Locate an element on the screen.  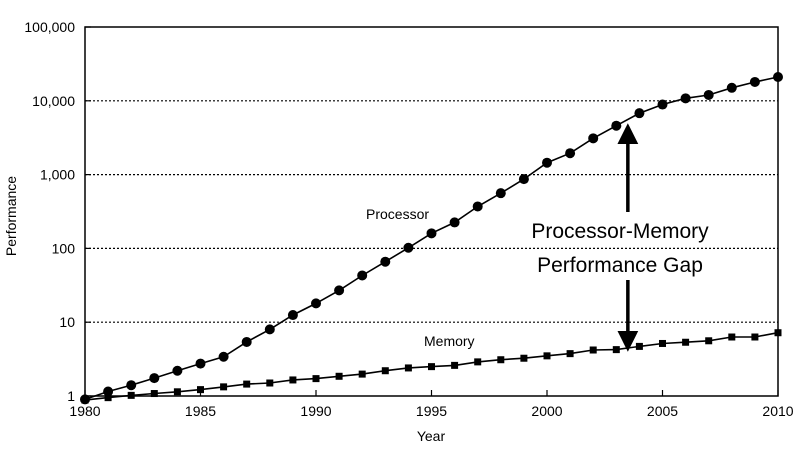
memory-point-1991 is located at coordinates (339, 376).